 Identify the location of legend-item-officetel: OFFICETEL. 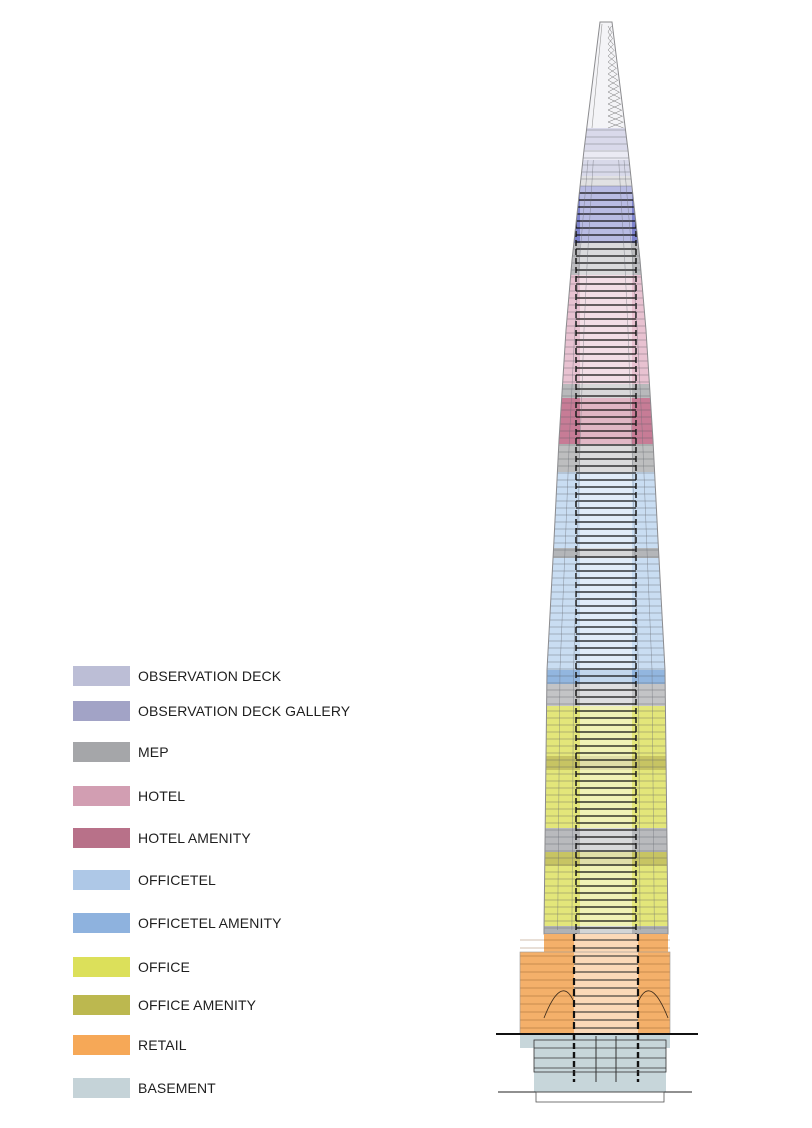
(144, 880).